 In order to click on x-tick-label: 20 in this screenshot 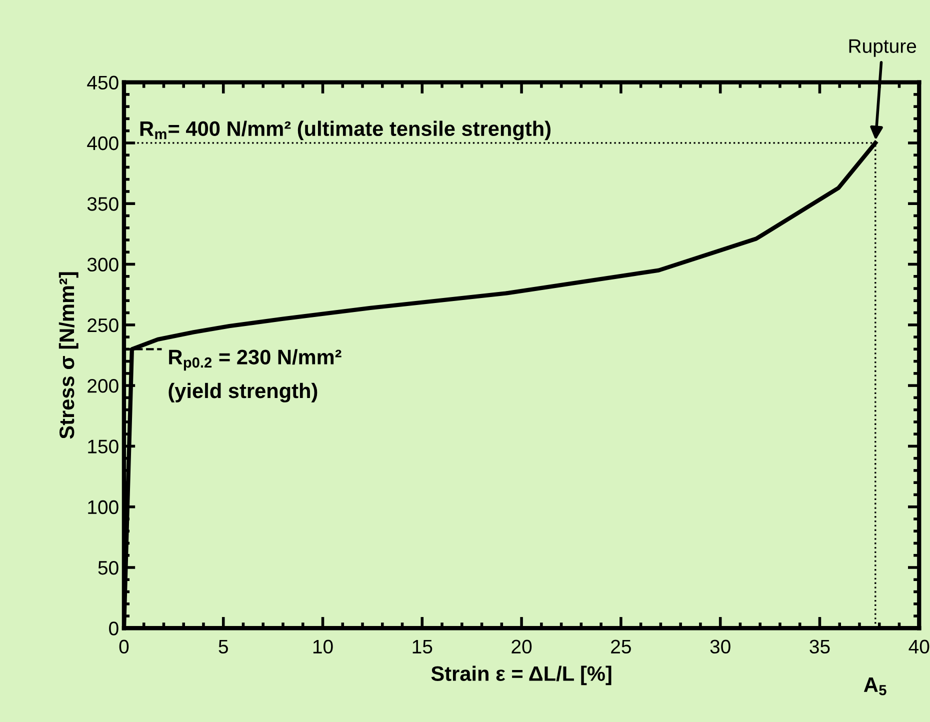, I will do `click(522, 647)`.